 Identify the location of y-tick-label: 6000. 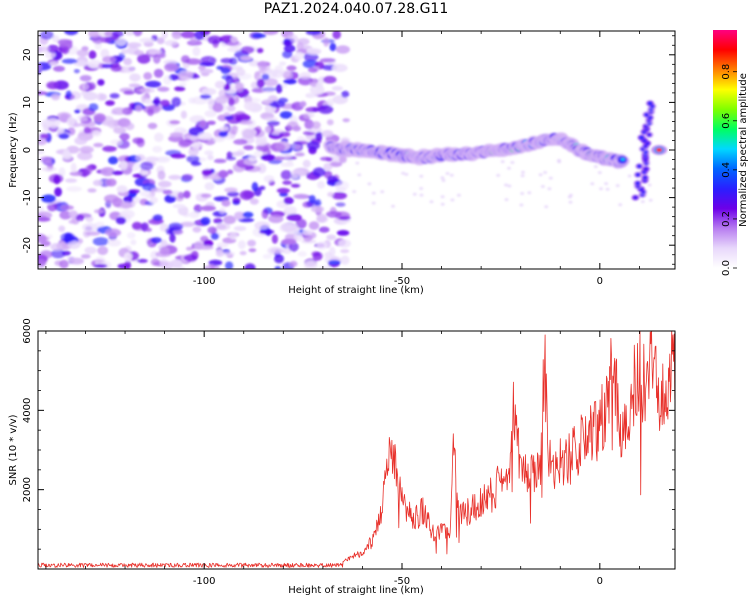
(27, 330).